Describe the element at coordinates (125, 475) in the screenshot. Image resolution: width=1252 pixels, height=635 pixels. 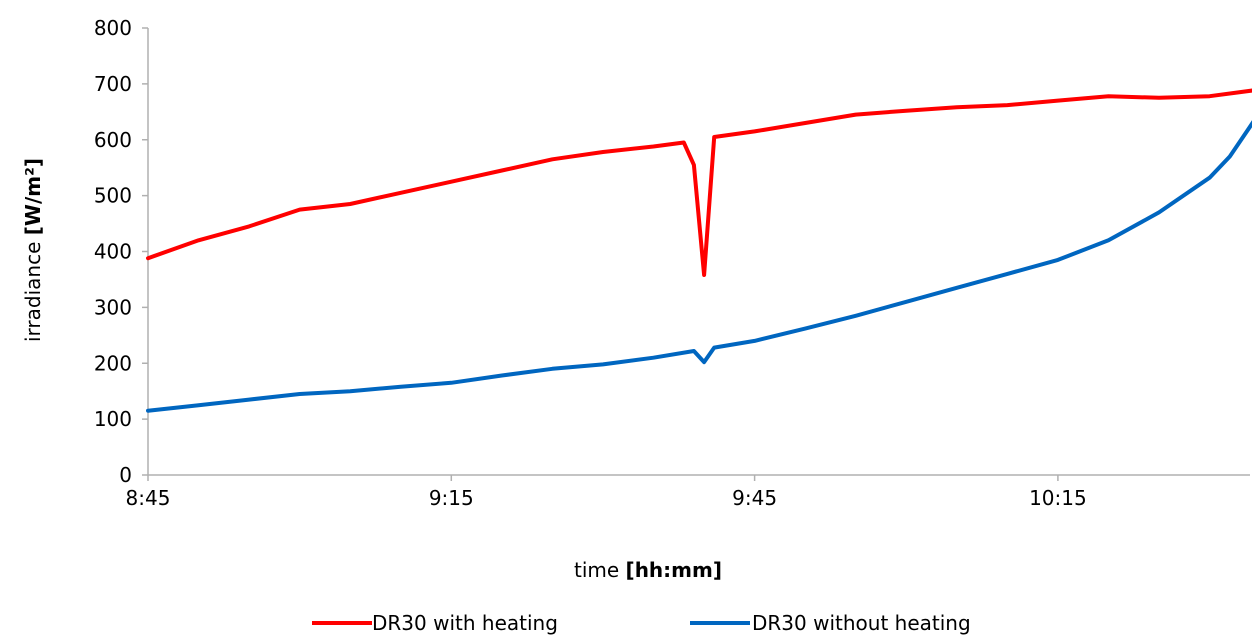
I see `y-tick-label: 0` at that location.